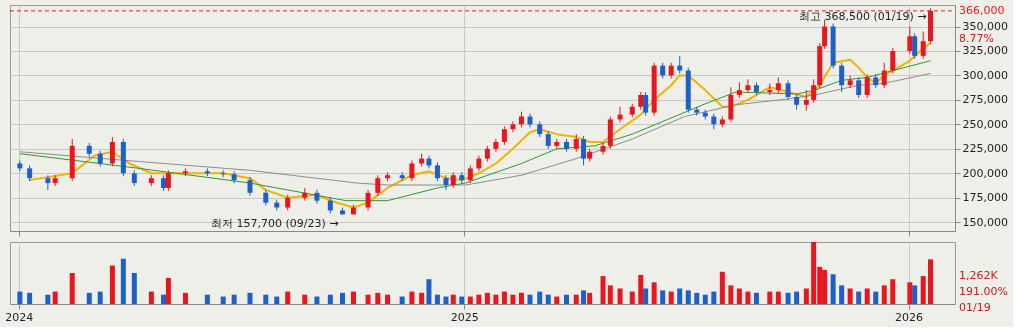 This screenshot has width=1020, height=331. Describe the element at coordinates (985, 100) in the screenshot. I see `y-tick-label: 275,000` at that location.